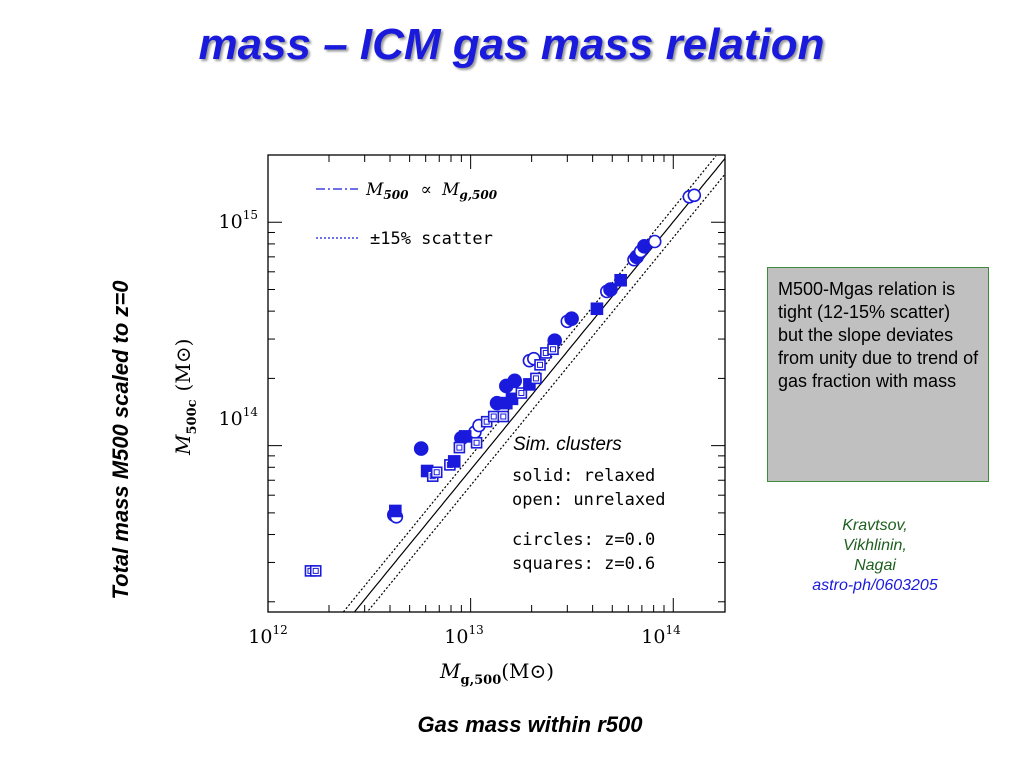  I want to click on y-tick-label: 1015, so click(238, 220).